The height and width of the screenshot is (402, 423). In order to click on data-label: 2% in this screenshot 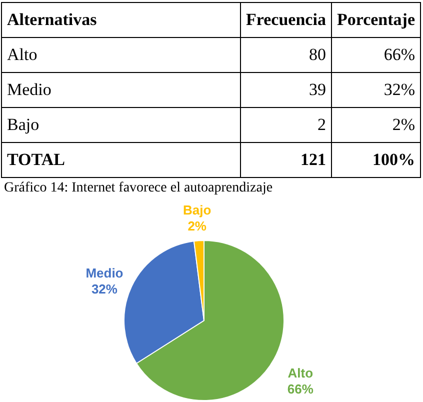, I will do `click(197, 226)`.